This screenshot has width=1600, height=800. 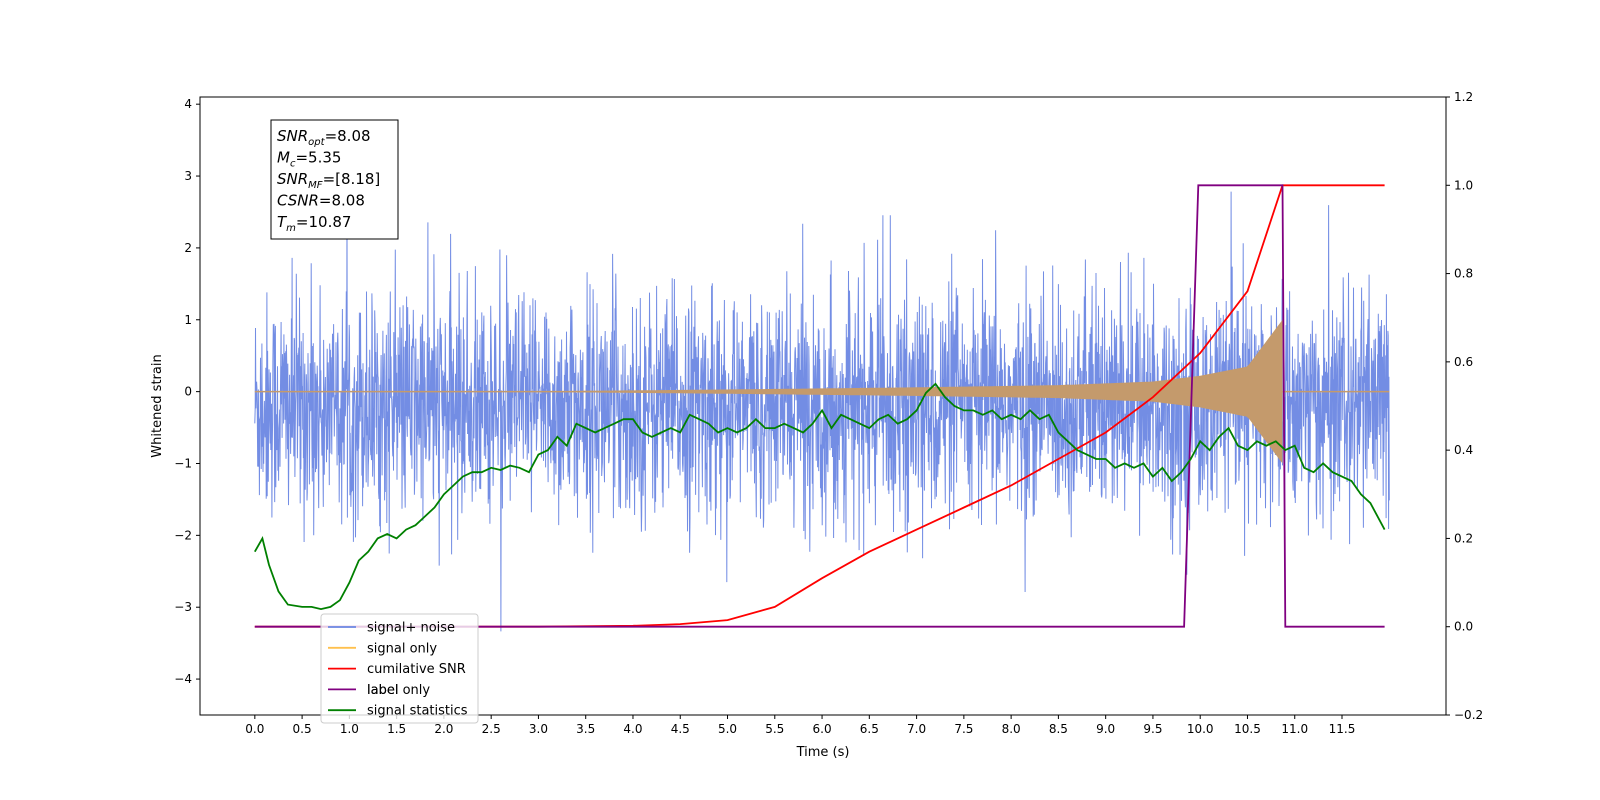 I want to click on y-tick-label: −4, so click(x=183, y=679).